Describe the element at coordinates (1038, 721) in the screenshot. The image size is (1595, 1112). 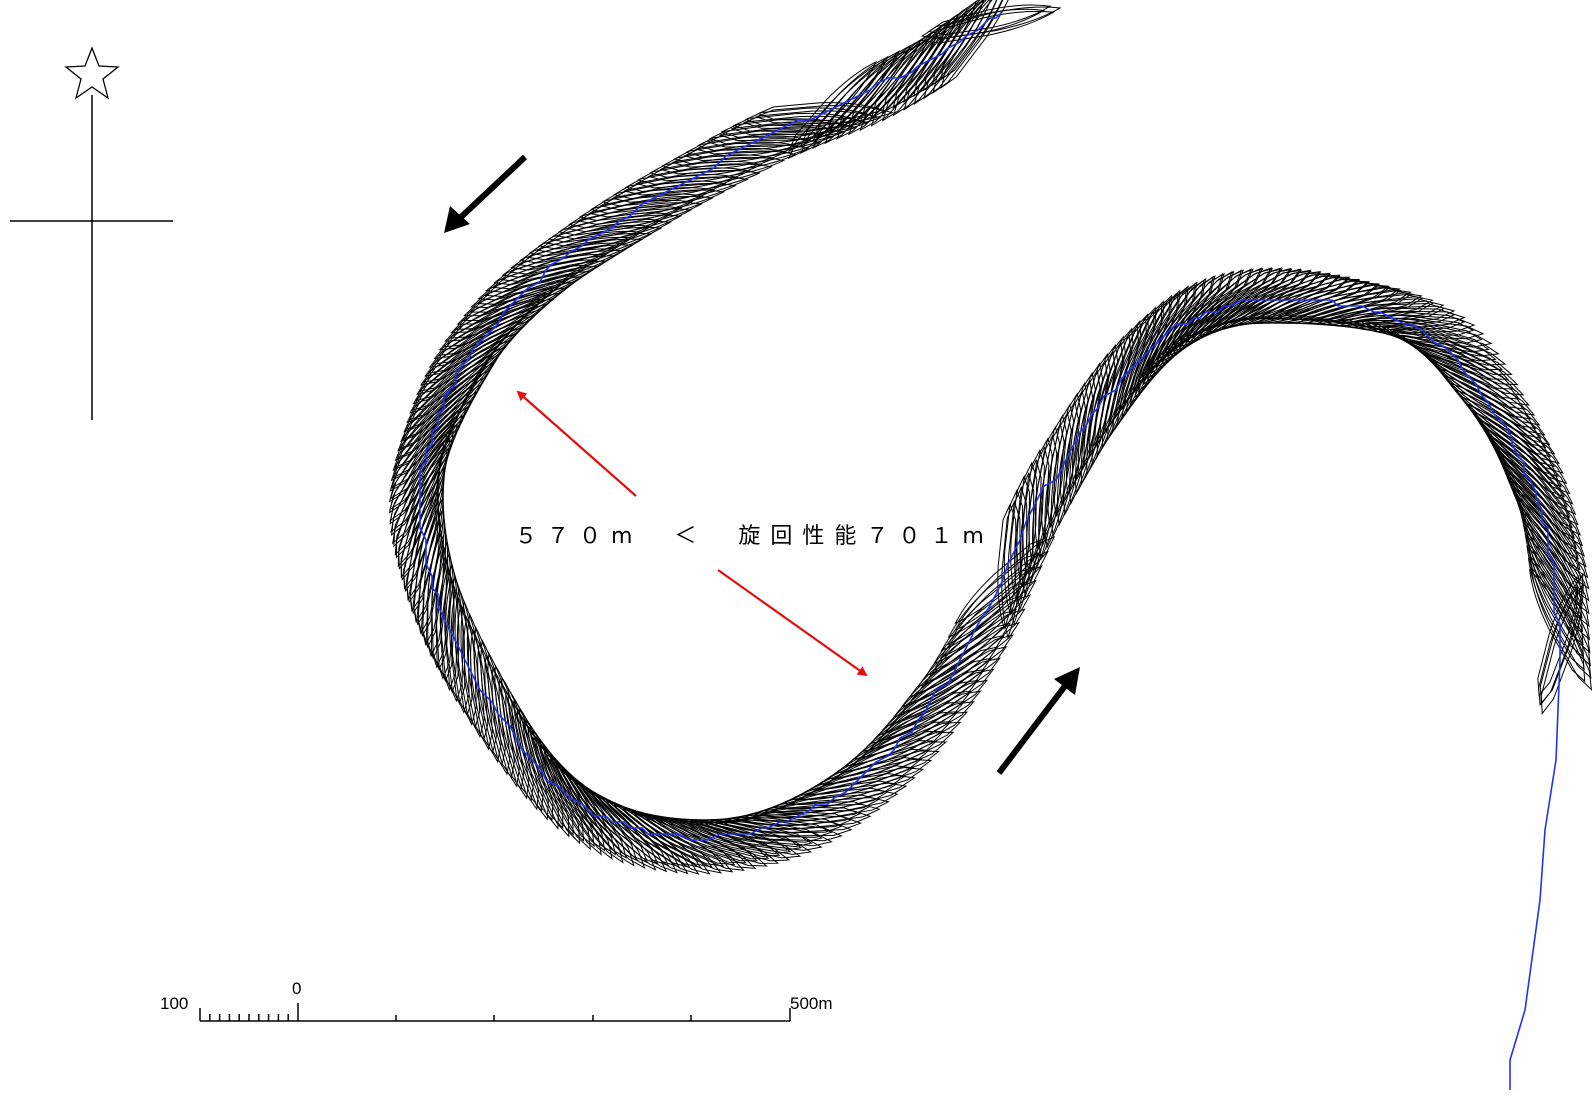
I see `direction-arrow-lower` at that location.